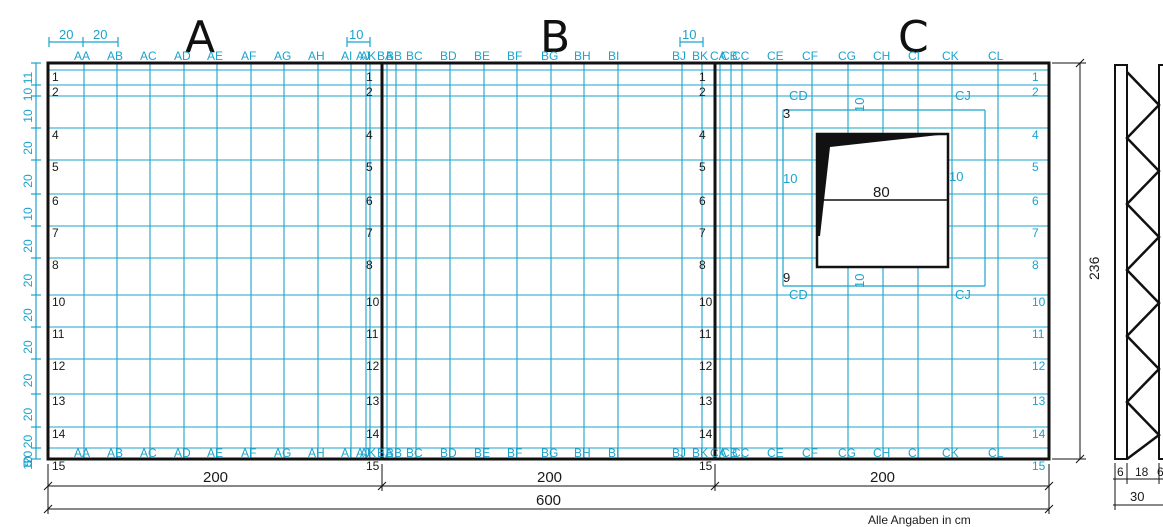  What do you see at coordinates (316, 453) in the screenshot?
I see `column-label-bottom: AH` at bounding box center [316, 453].